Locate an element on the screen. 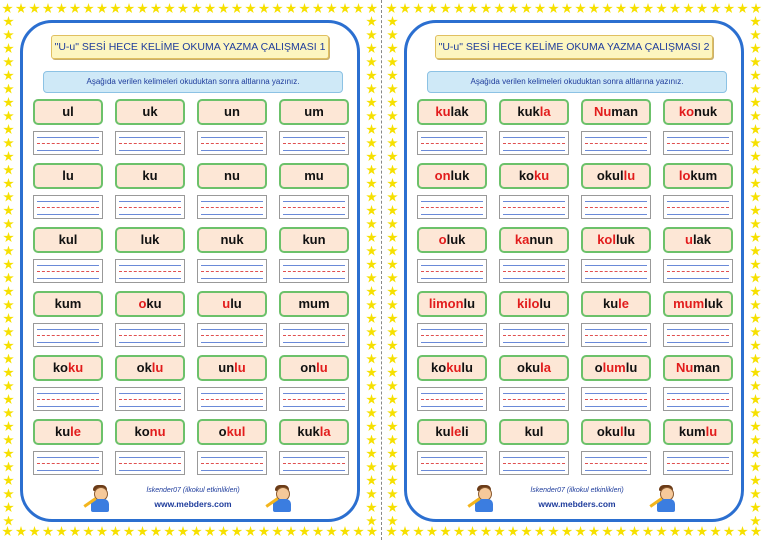 Image resolution: width=764 pixels, height=540 pixels. syllable: nuk is located at coordinates (232, 239).